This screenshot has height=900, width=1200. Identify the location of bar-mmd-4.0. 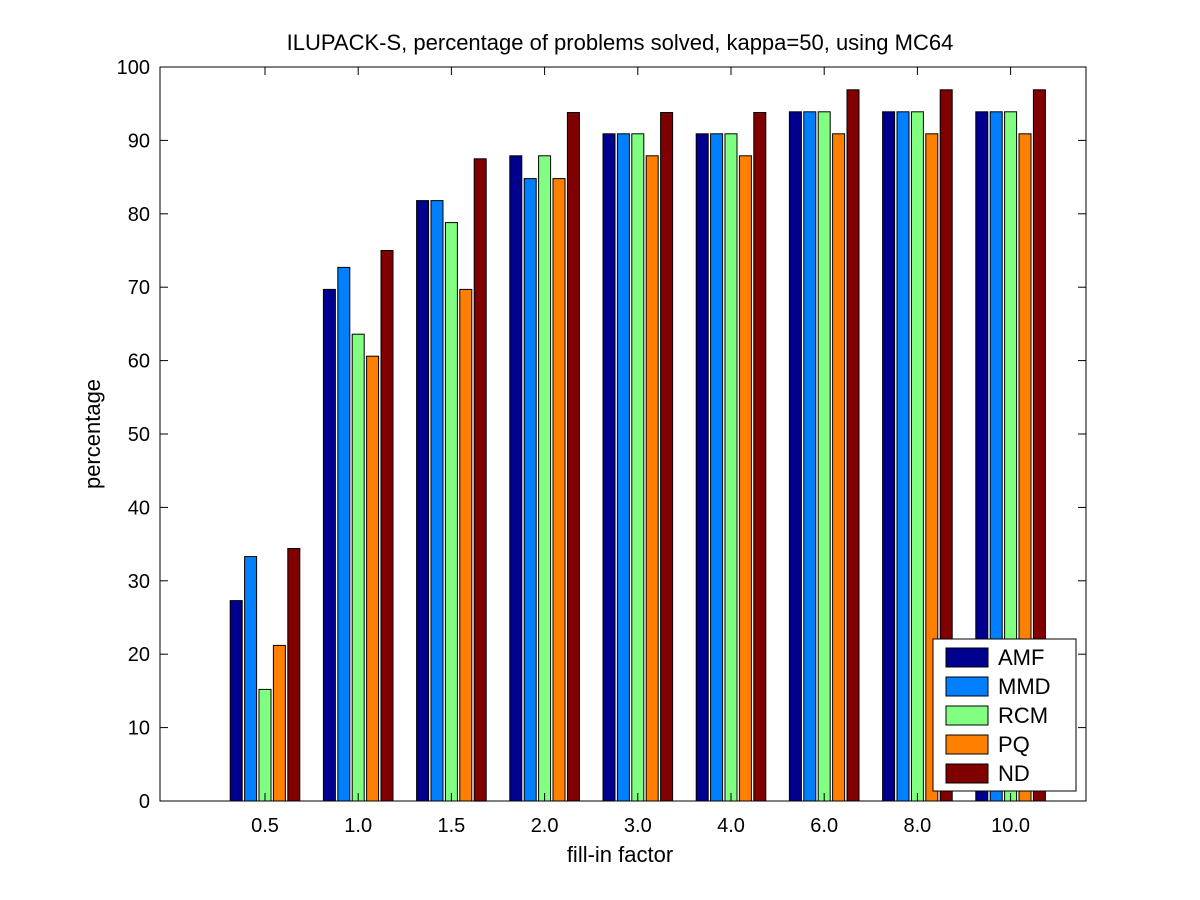
(717, 467).